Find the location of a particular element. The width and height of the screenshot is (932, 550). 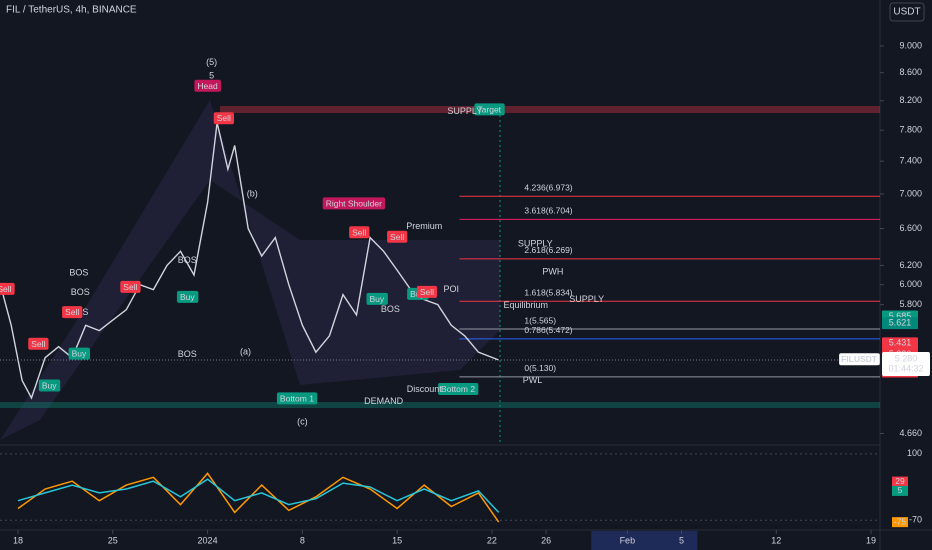

osc-tag-label: 29 is located at coordinates (900, 481).